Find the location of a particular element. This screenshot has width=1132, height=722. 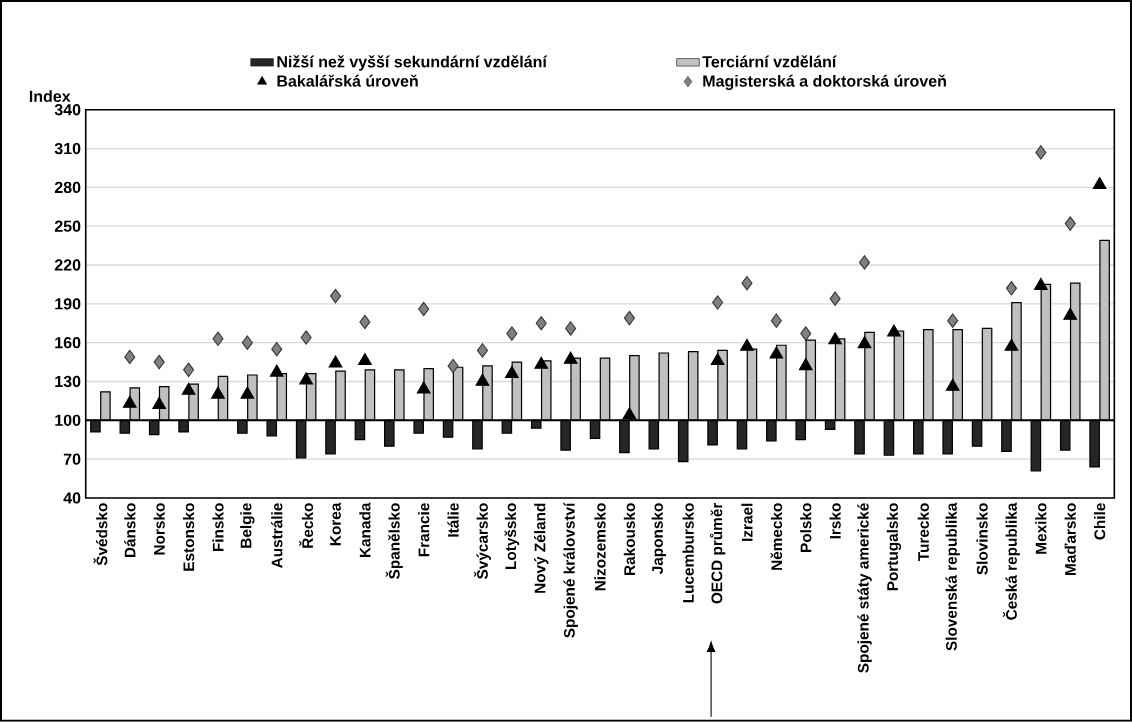

x-tick-label: Francie is located at coordinates (424, 530).